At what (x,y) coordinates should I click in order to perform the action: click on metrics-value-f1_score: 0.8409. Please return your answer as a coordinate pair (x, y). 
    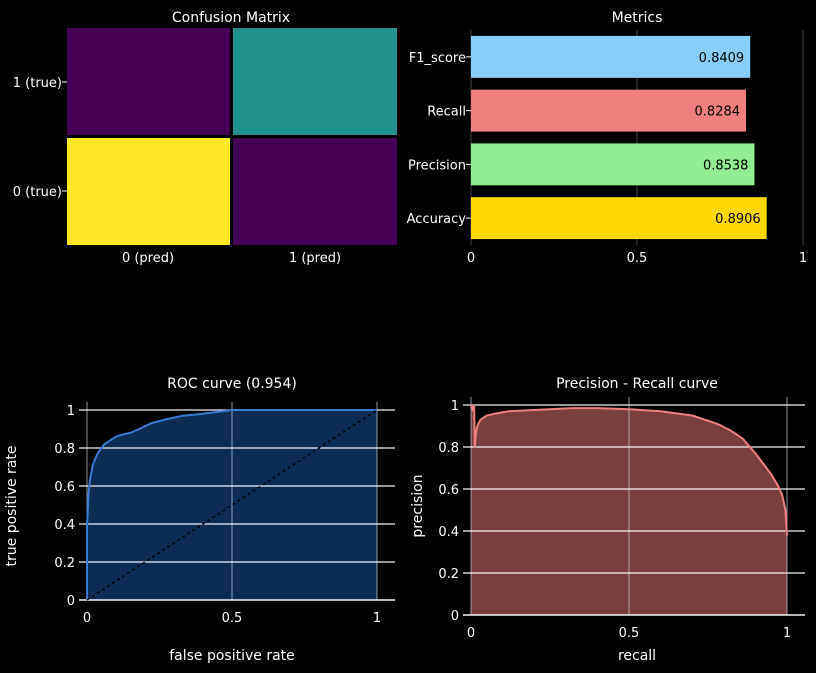
    Looking at the image, I should click on (722, 58).